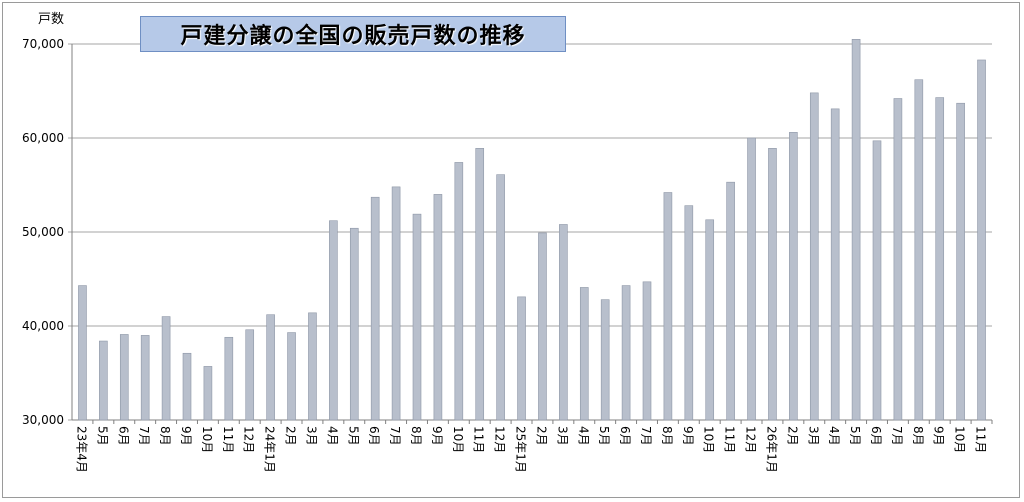 This screenshot has height=502, width=1024. What do you see at coordinates (43, 44) in the screenshot?
I see `y-tick-label: 70,000` at bounding box center [43, 44].